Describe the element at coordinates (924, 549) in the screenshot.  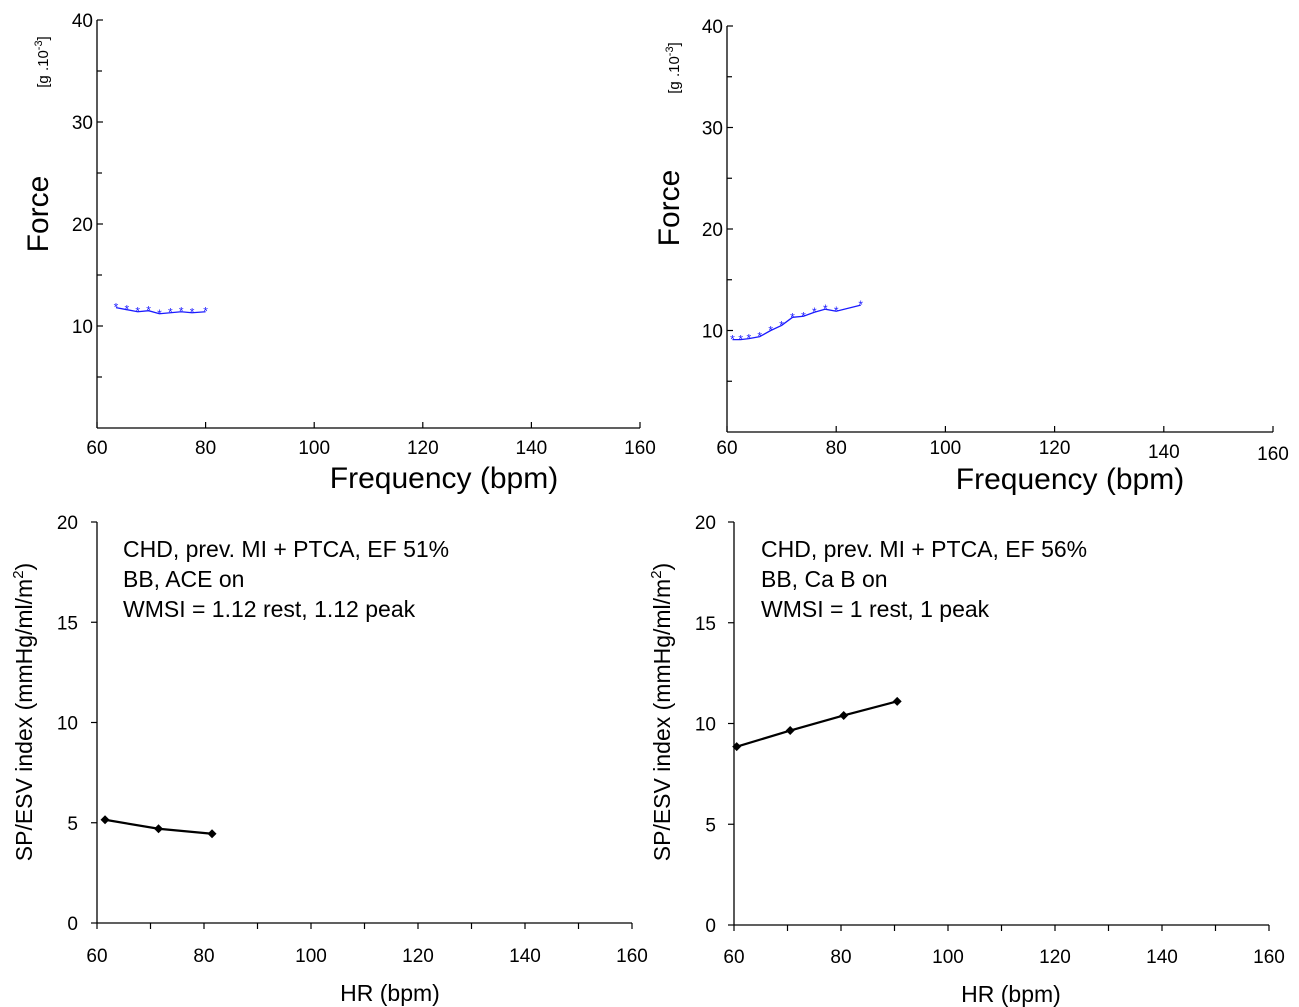
I see `annotation-line: CHD, prev. MI + PTCA, EF 56%` at that location.